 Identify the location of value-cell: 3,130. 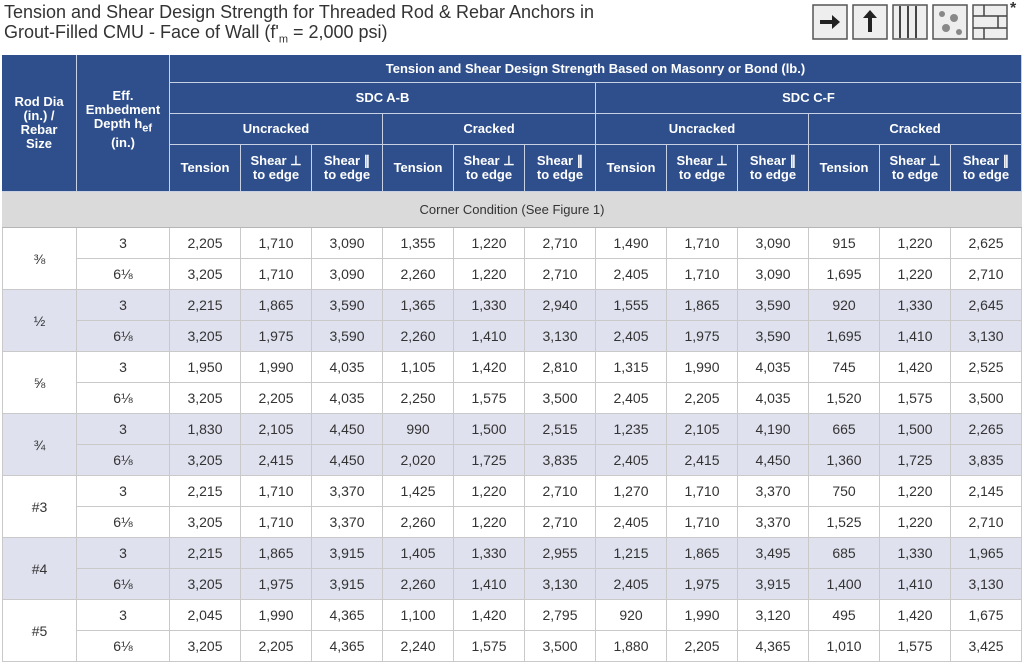
(986, 336).